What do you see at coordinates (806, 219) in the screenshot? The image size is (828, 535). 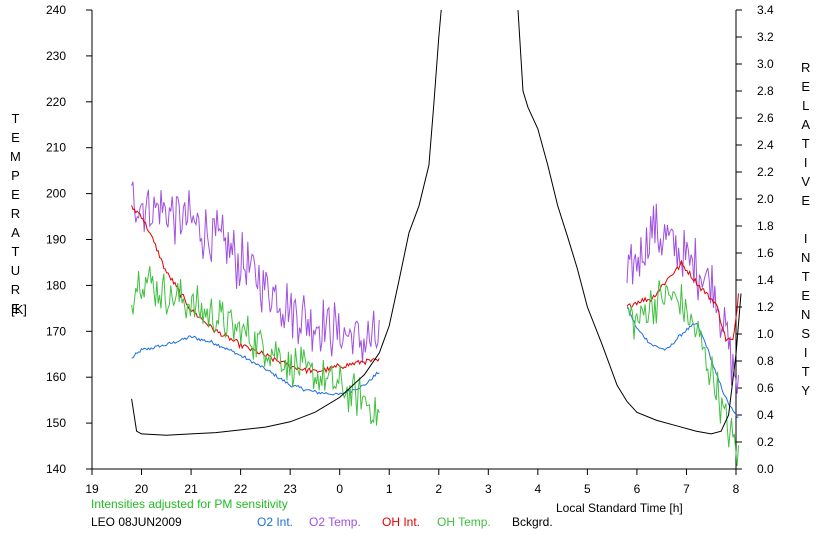 I see `axis-letter-gap` at bounding box center [806, 219].